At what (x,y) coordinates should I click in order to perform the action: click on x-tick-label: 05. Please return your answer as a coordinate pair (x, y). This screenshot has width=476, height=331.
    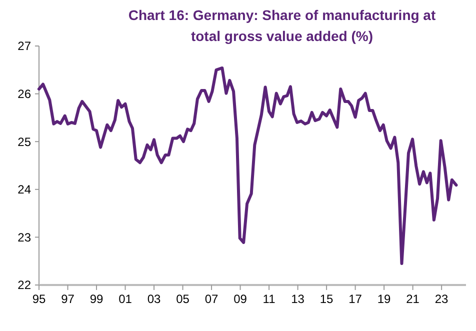
    Looking at the image, I should click on (183, 299).